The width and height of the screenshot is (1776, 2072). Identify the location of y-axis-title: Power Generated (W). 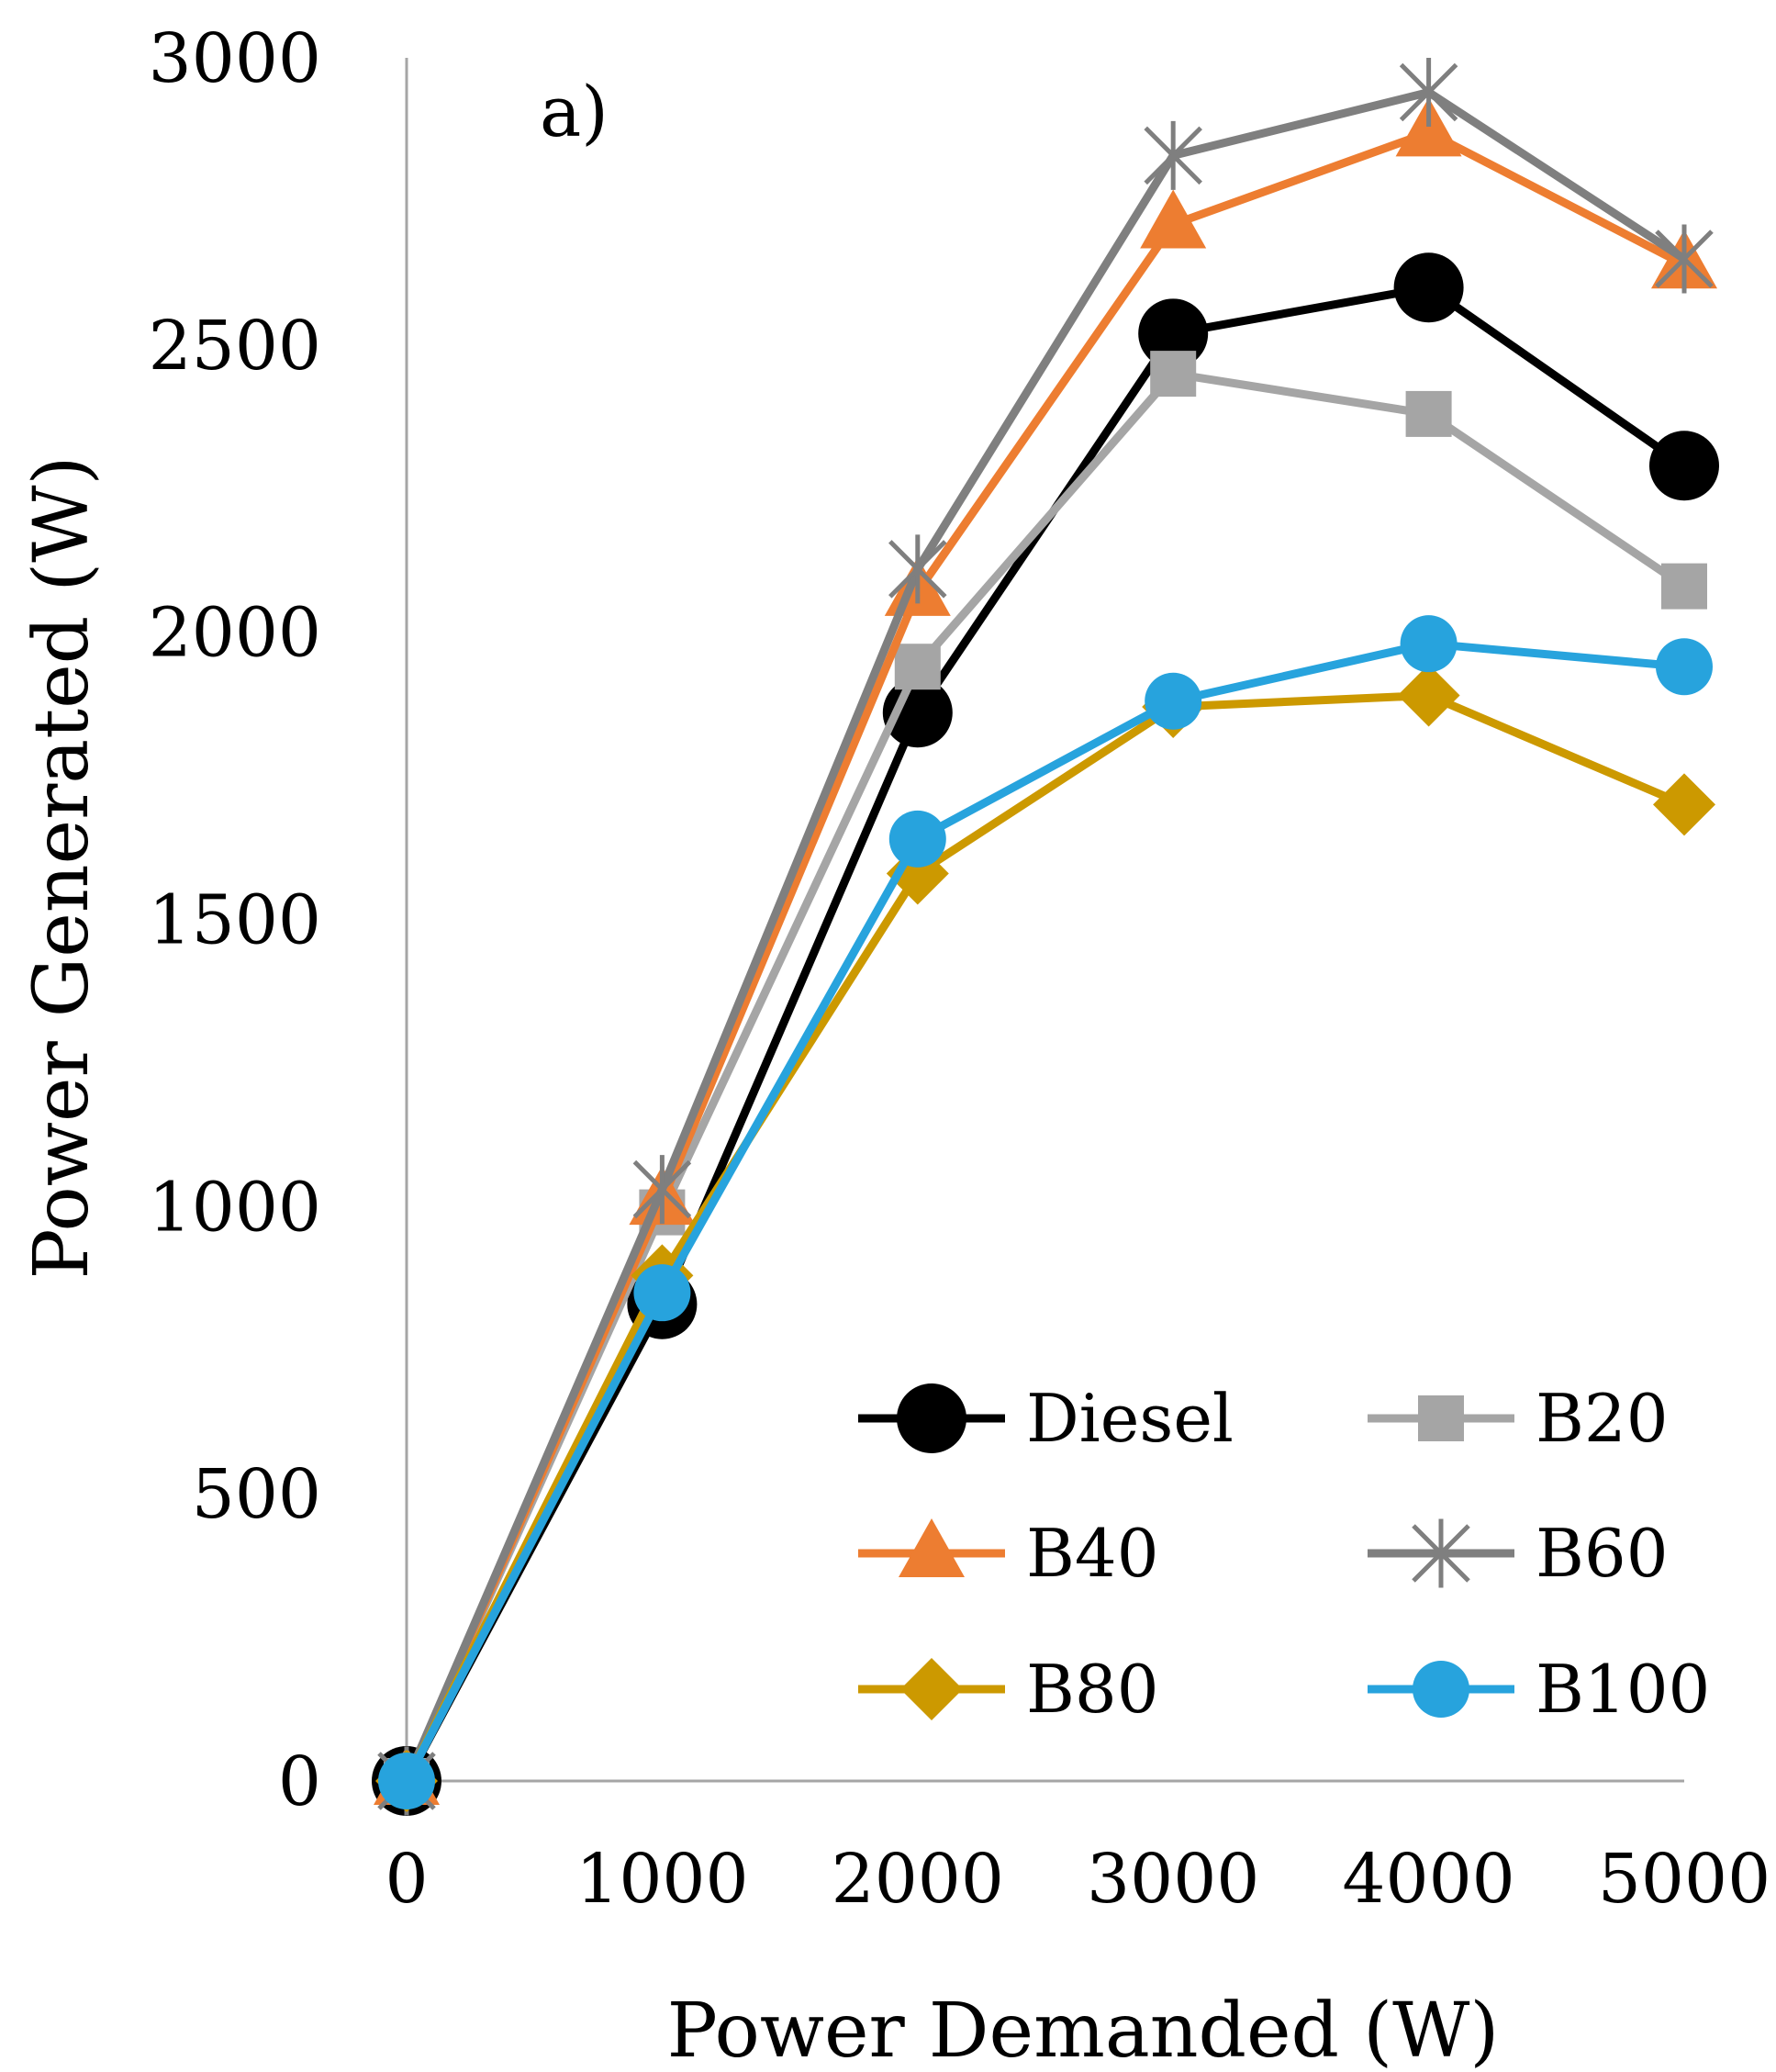
(62, 868).